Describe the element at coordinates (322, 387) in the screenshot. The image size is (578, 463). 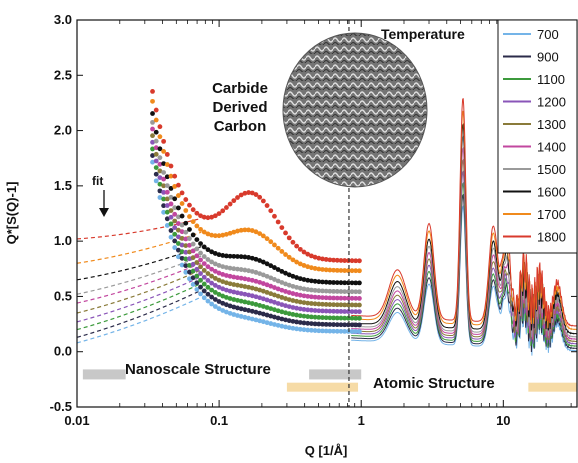
I see `atomic-band-left` at that location.